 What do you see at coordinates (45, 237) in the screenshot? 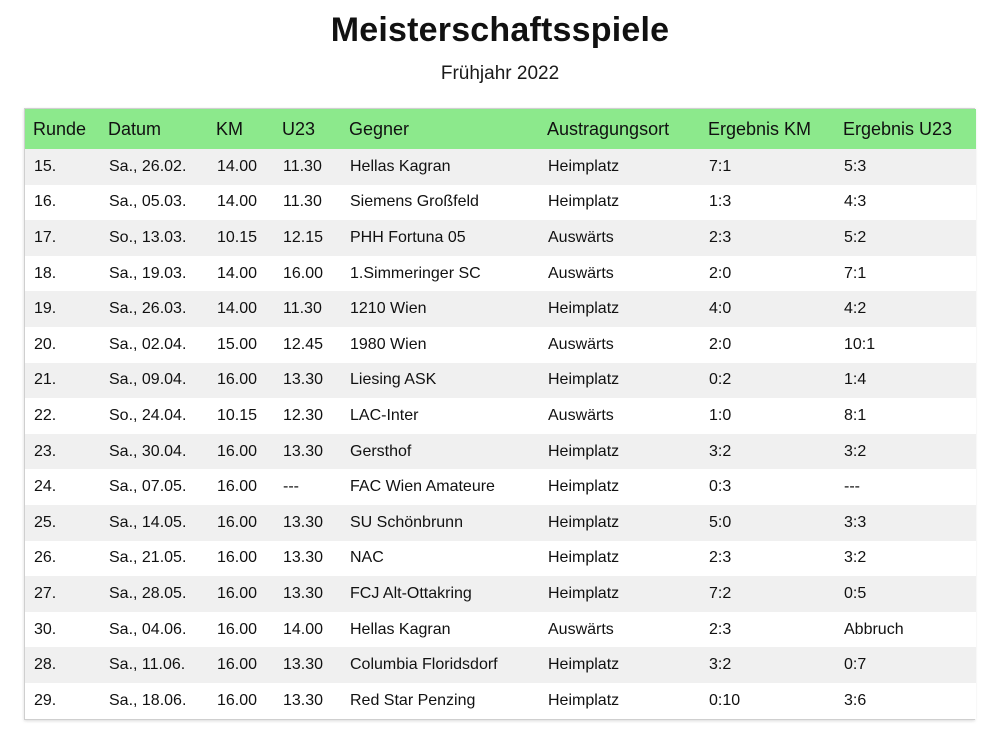
I see `cell-runde: 17.` at bounding box center [45, 237].